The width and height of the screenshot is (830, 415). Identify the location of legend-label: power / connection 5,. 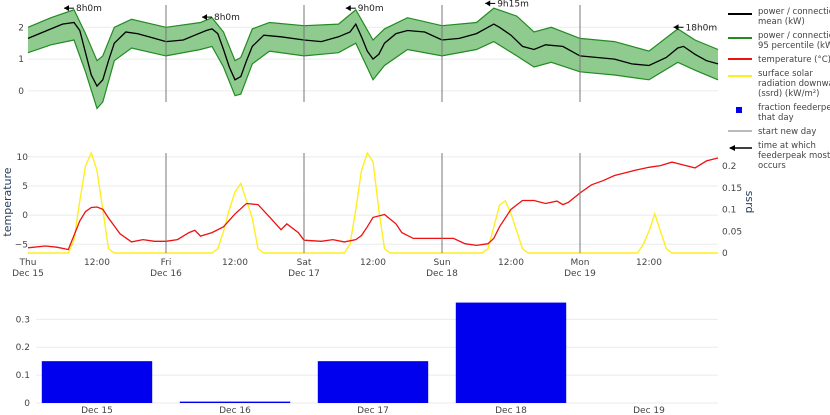
(794, 36).